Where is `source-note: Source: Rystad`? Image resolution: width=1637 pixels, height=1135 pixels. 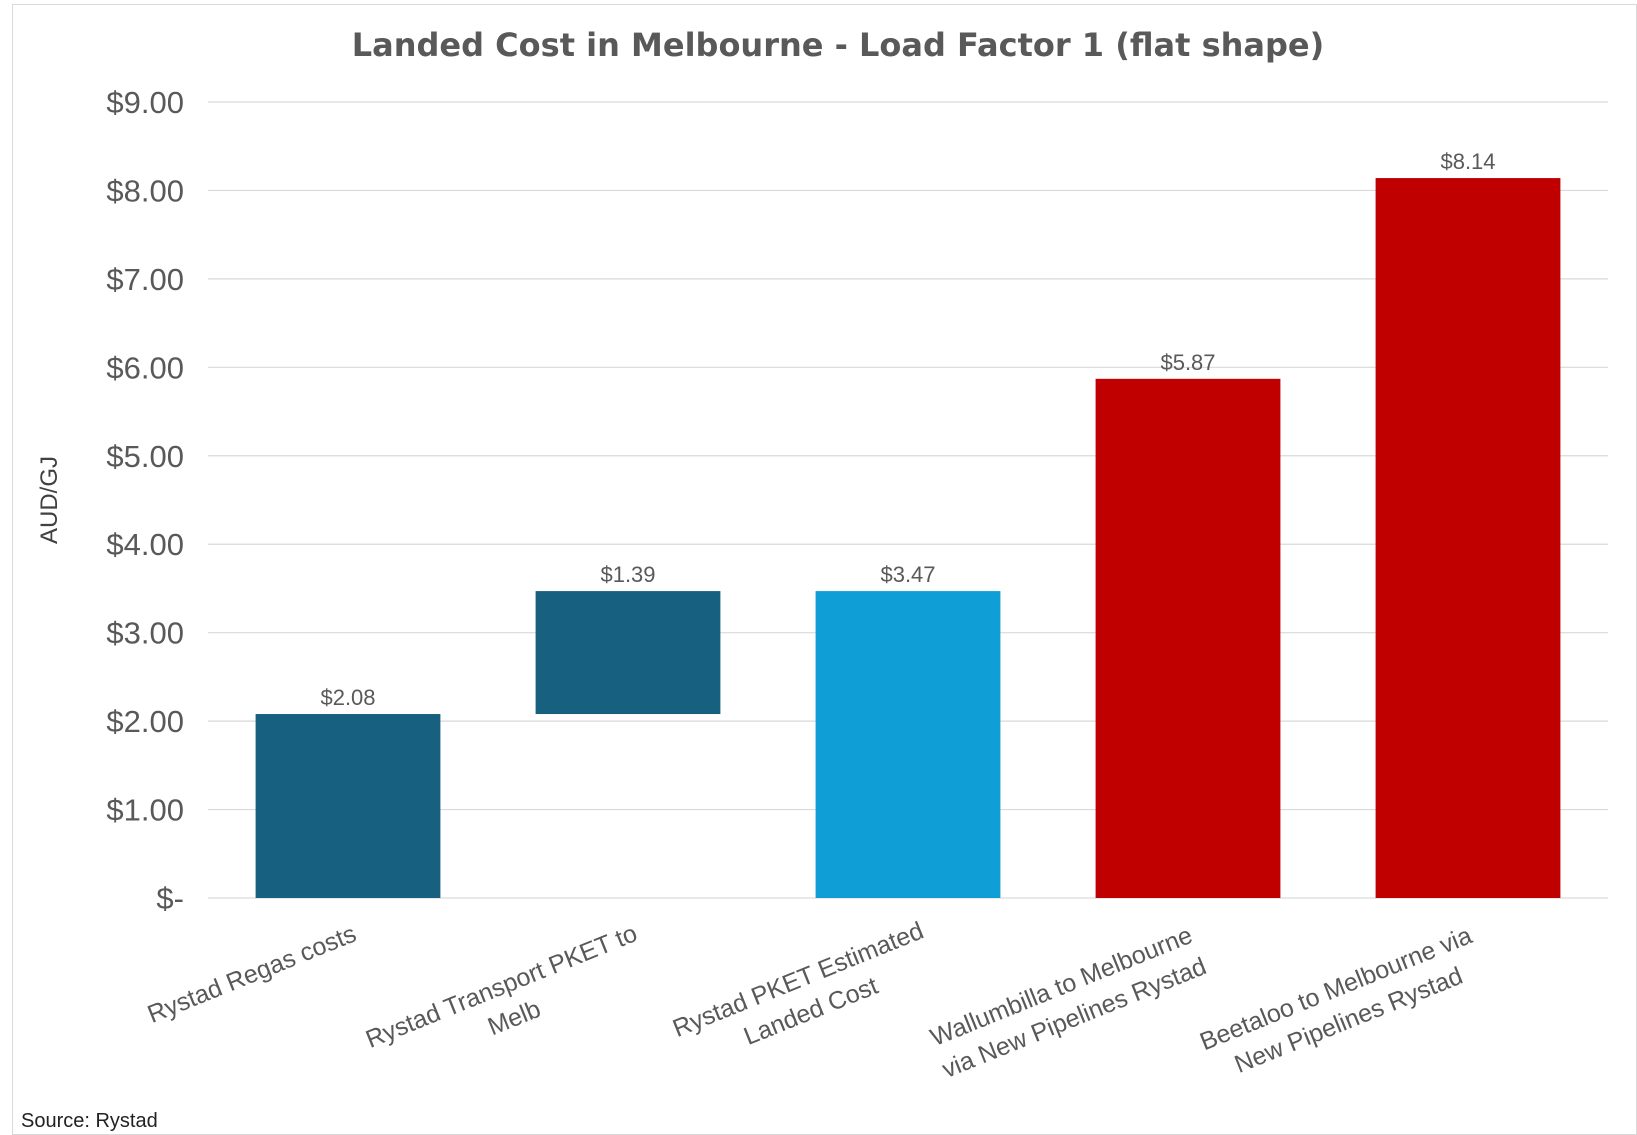 source-note: Source: Rystad is located at coordinates (89, 1121).